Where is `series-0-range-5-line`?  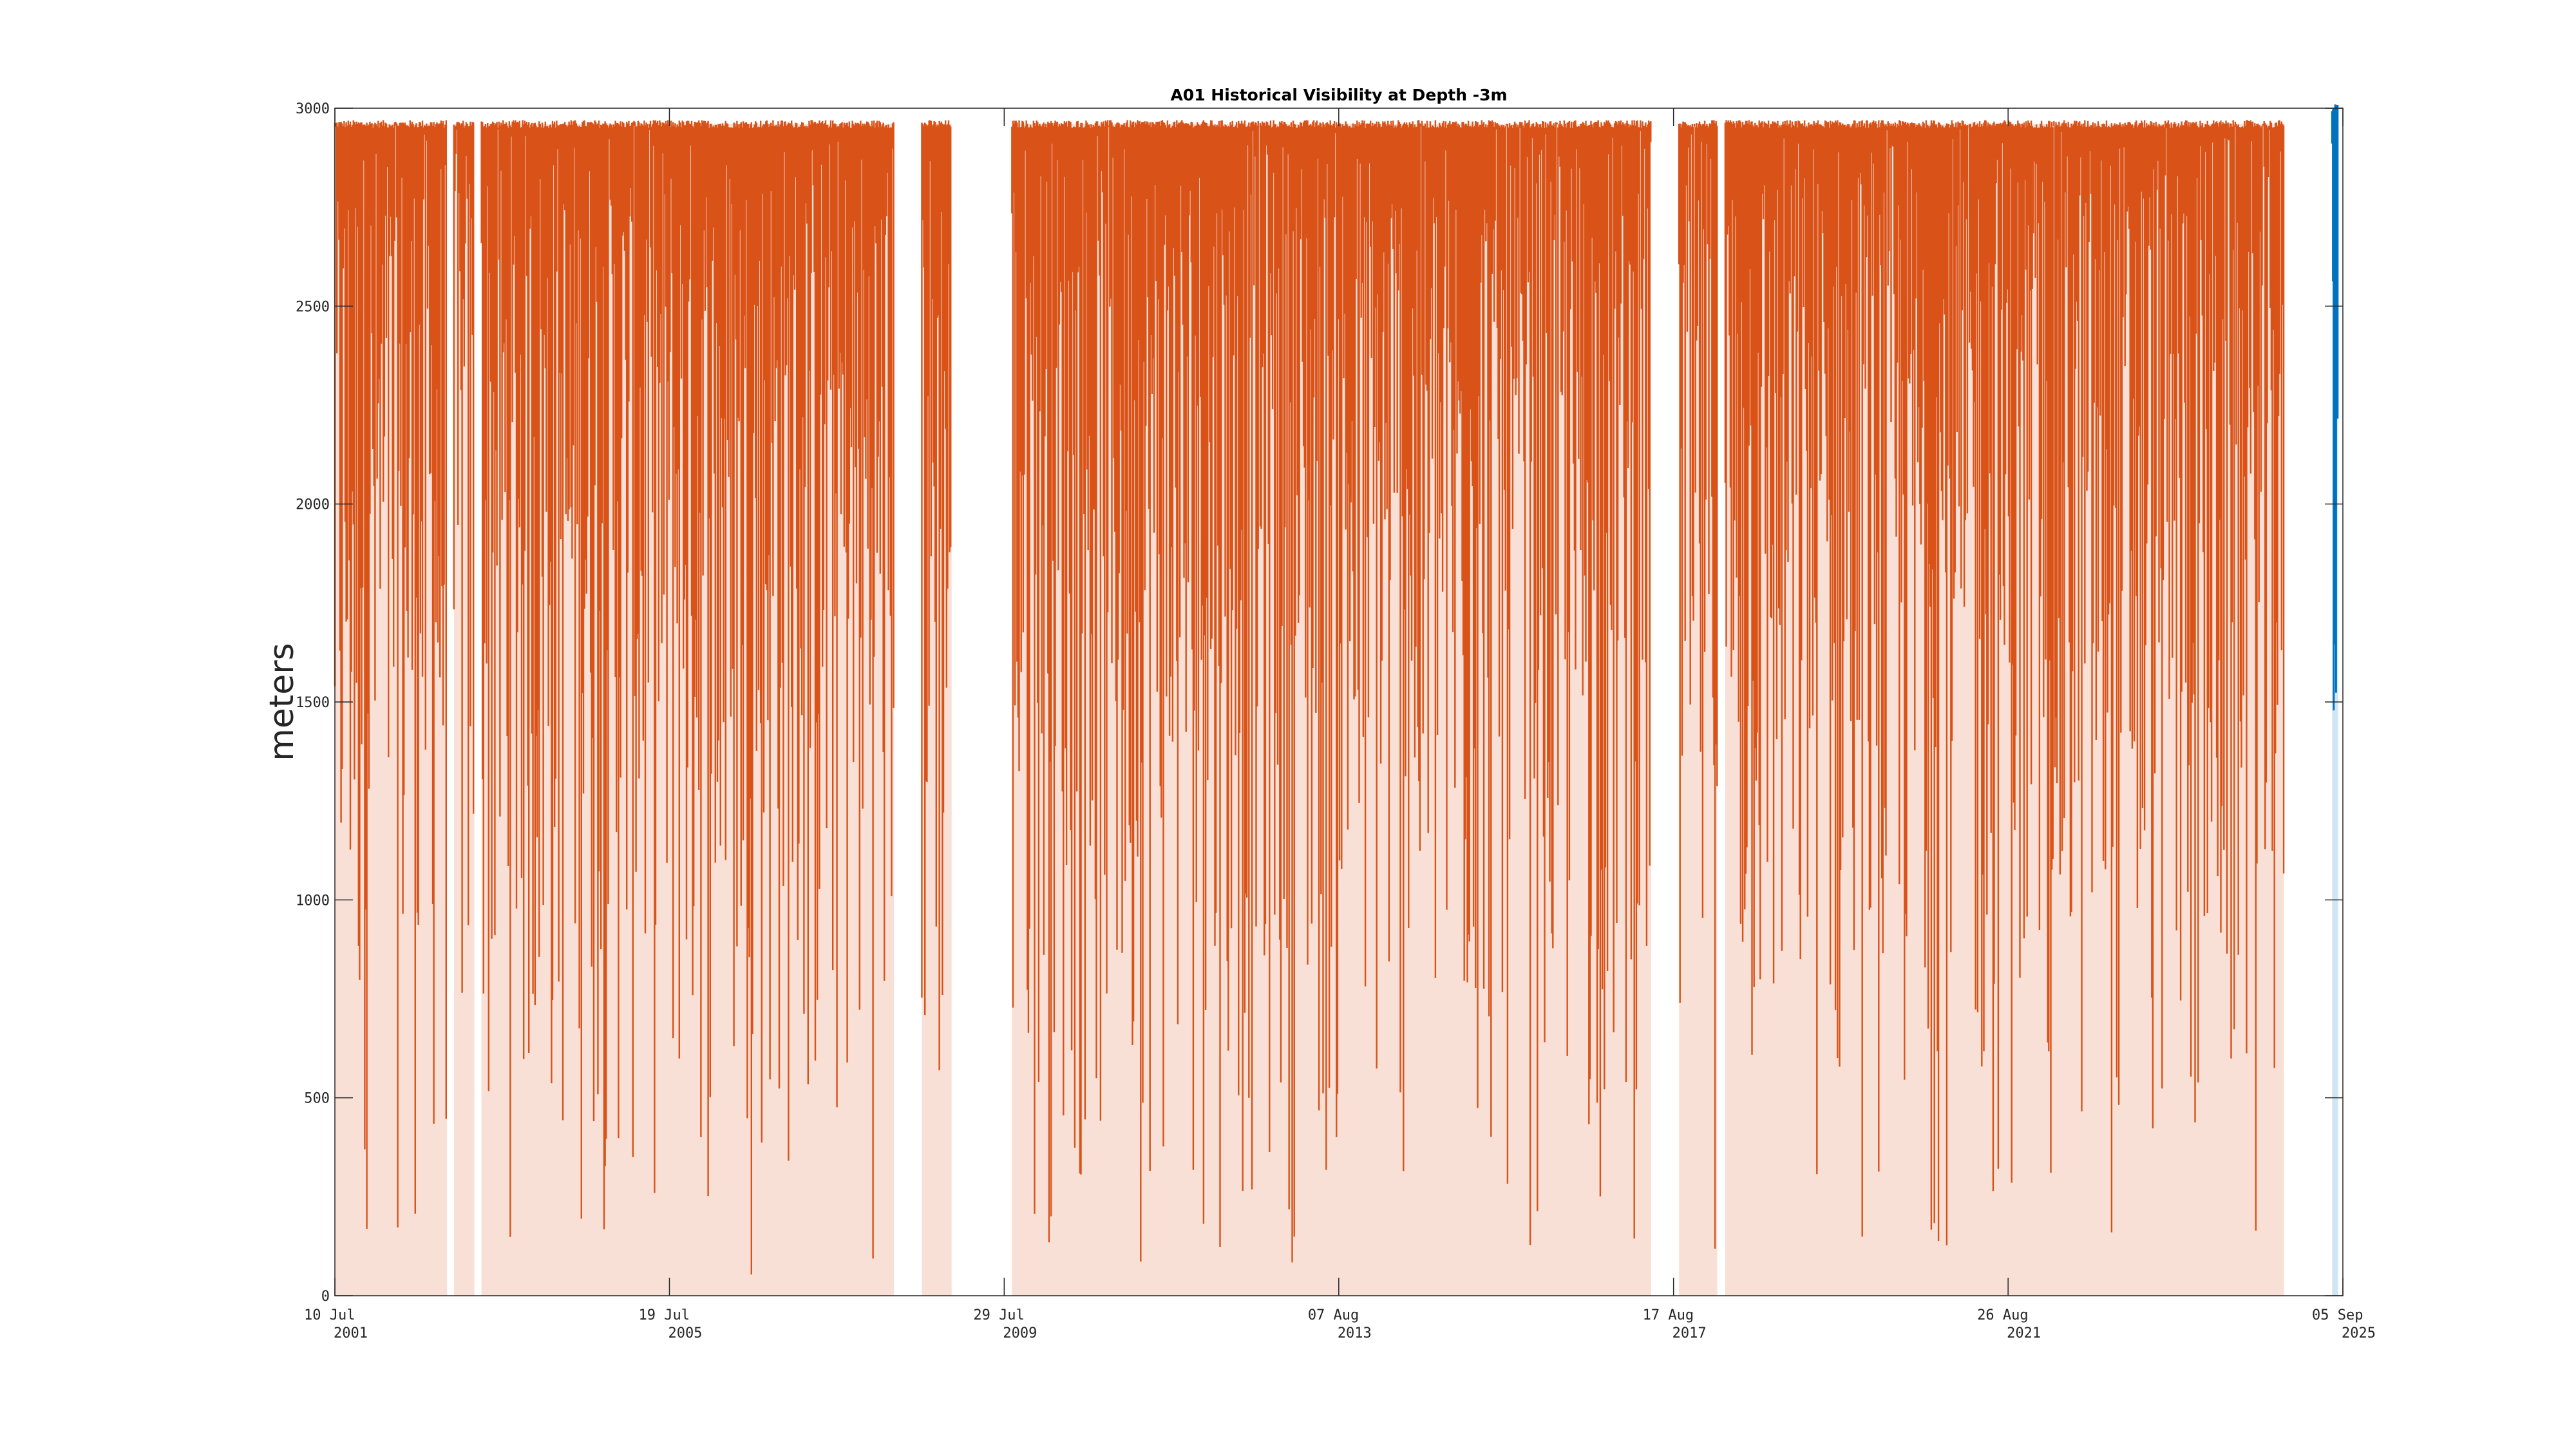 series-0-range-5-line is located at coordinates (1698, 684).